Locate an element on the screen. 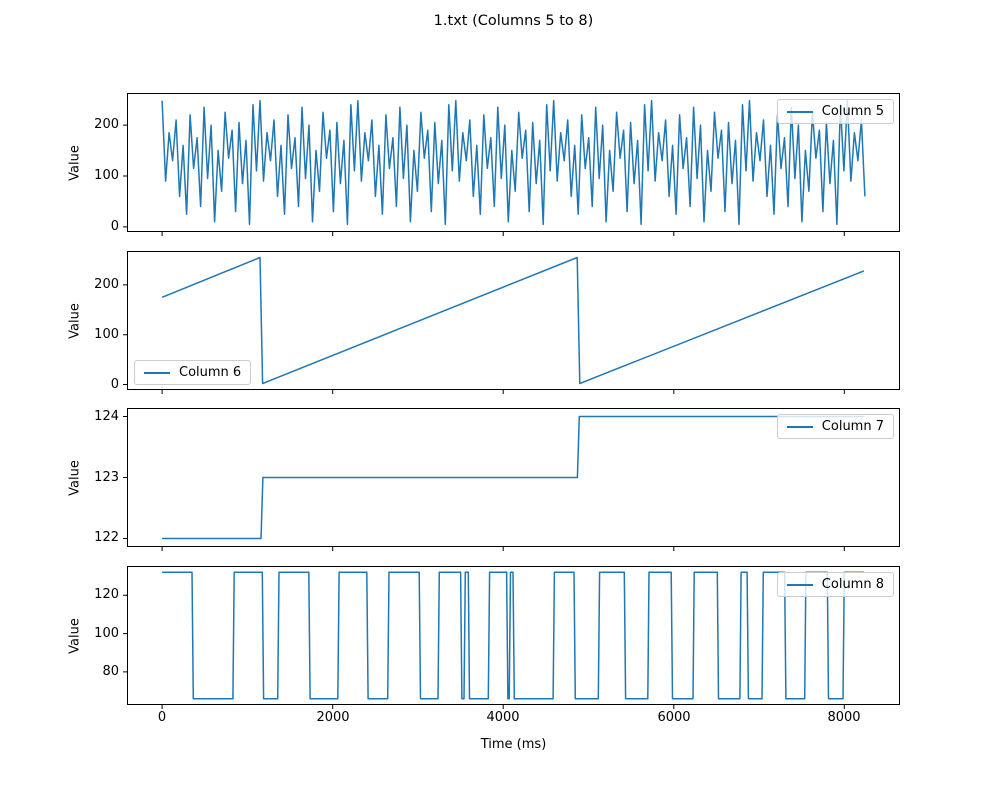 The height and width of the screenshot is (800, 1000). legend: Column 6 is located at coordinates (193, 372).